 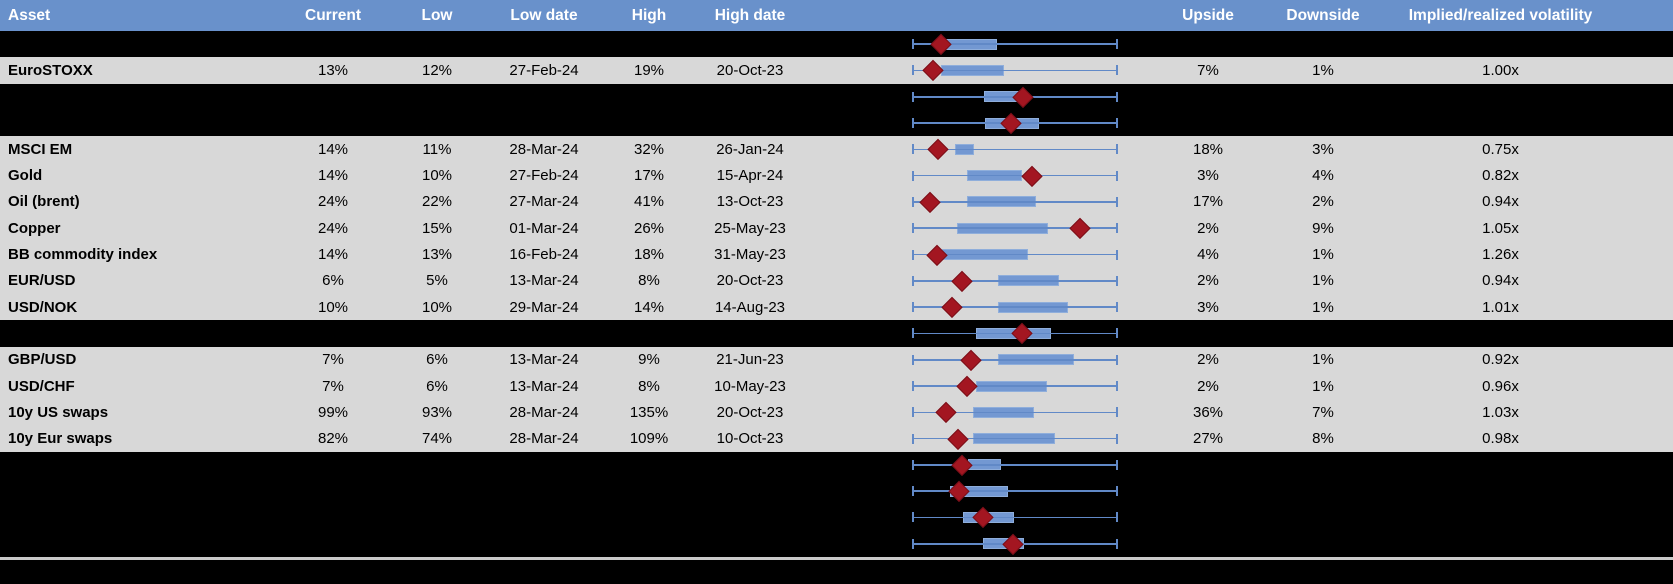 What do you see at coordinates (1500, 307) in the screenshot?
I see `cell-implied-realized: 1.01x` at bounding box center [1500, 307].